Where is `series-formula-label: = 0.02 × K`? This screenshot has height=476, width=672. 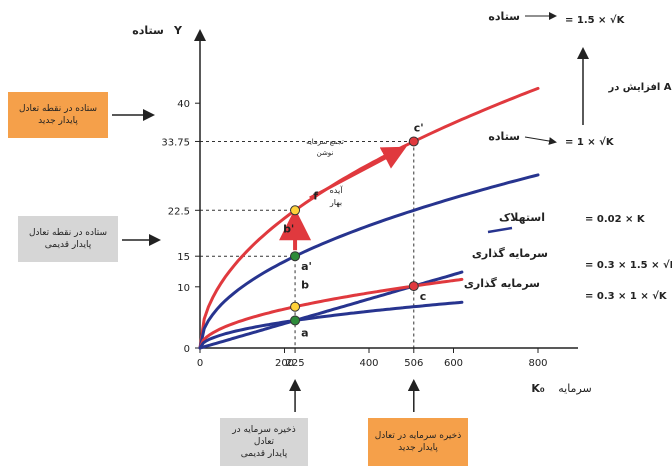
series-formula-label: = 0.02 × K is located at coordinates (615, 219).